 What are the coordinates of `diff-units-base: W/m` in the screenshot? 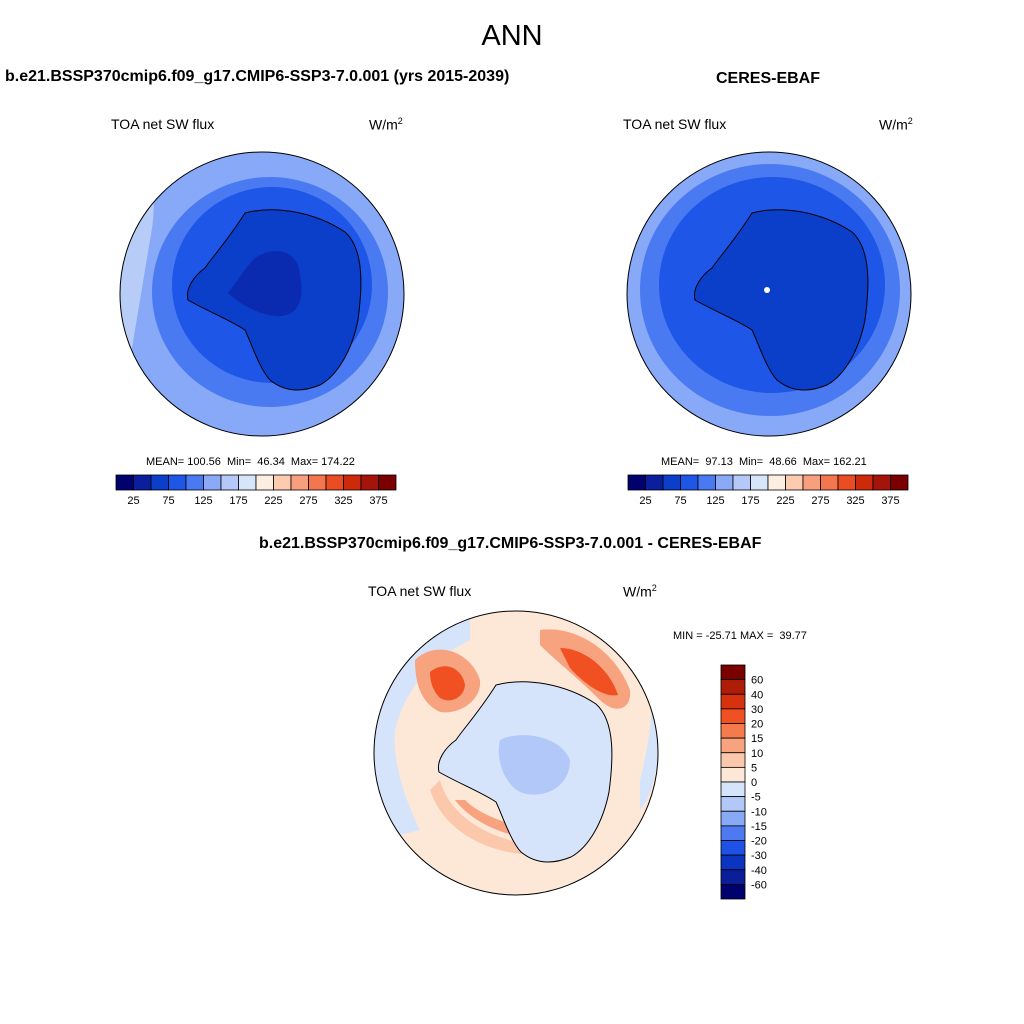 It's located at (637, 591).